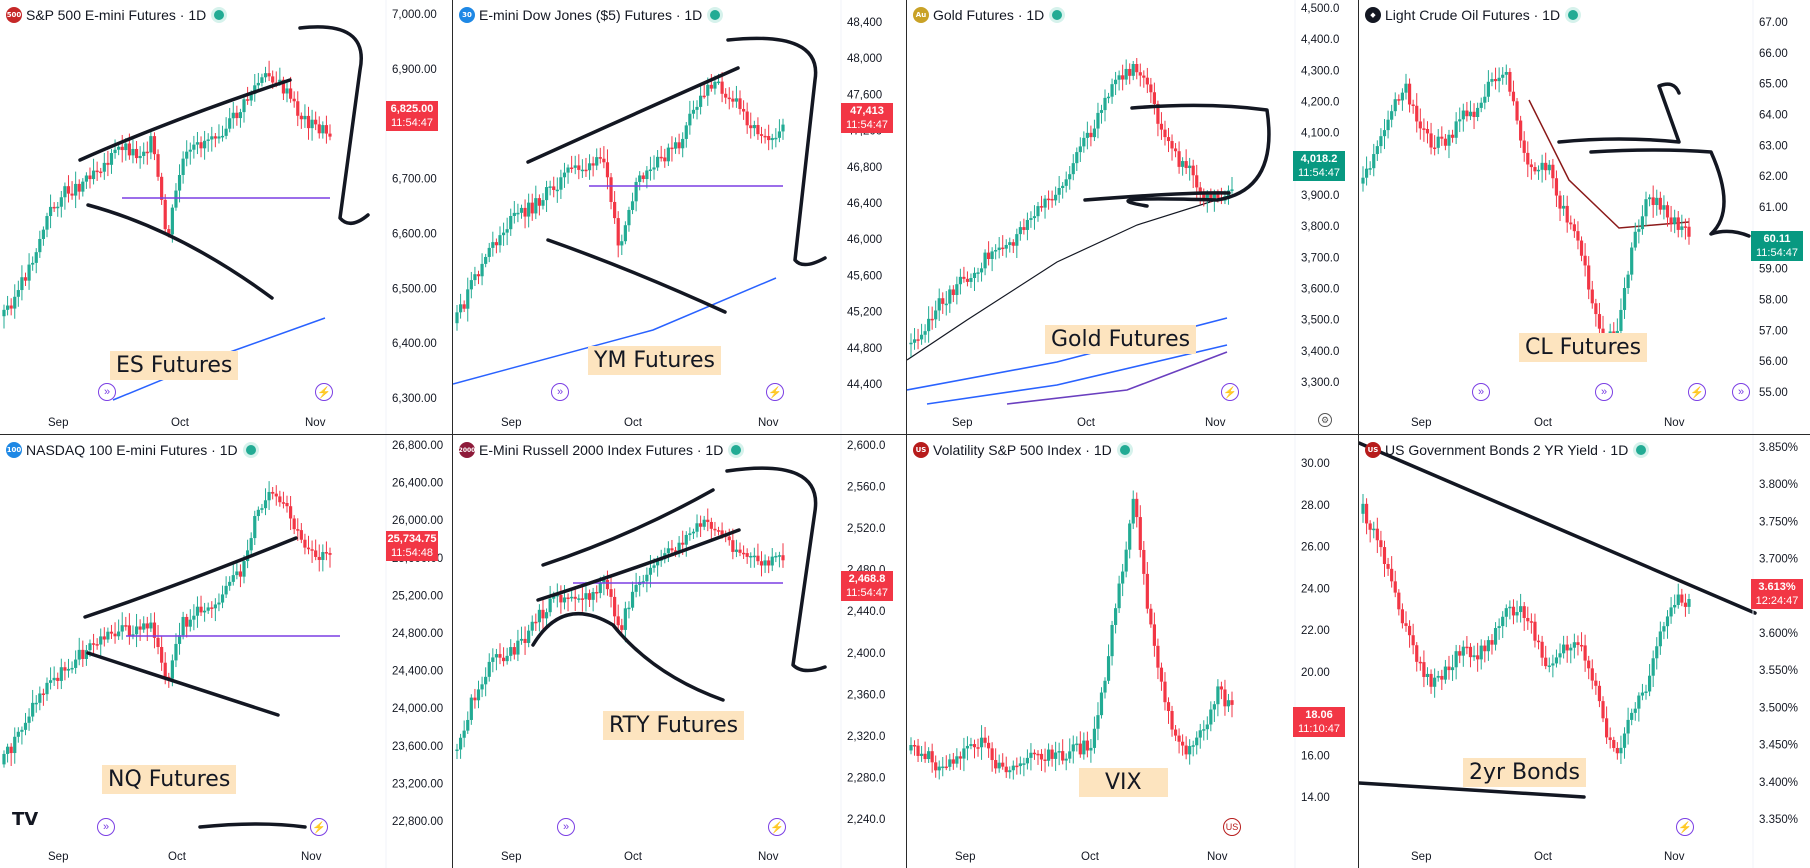  Describe the element at coordinates (866, 778) in the screenshot. I see `y-axis-tick-label: 2,280.0` at that location.